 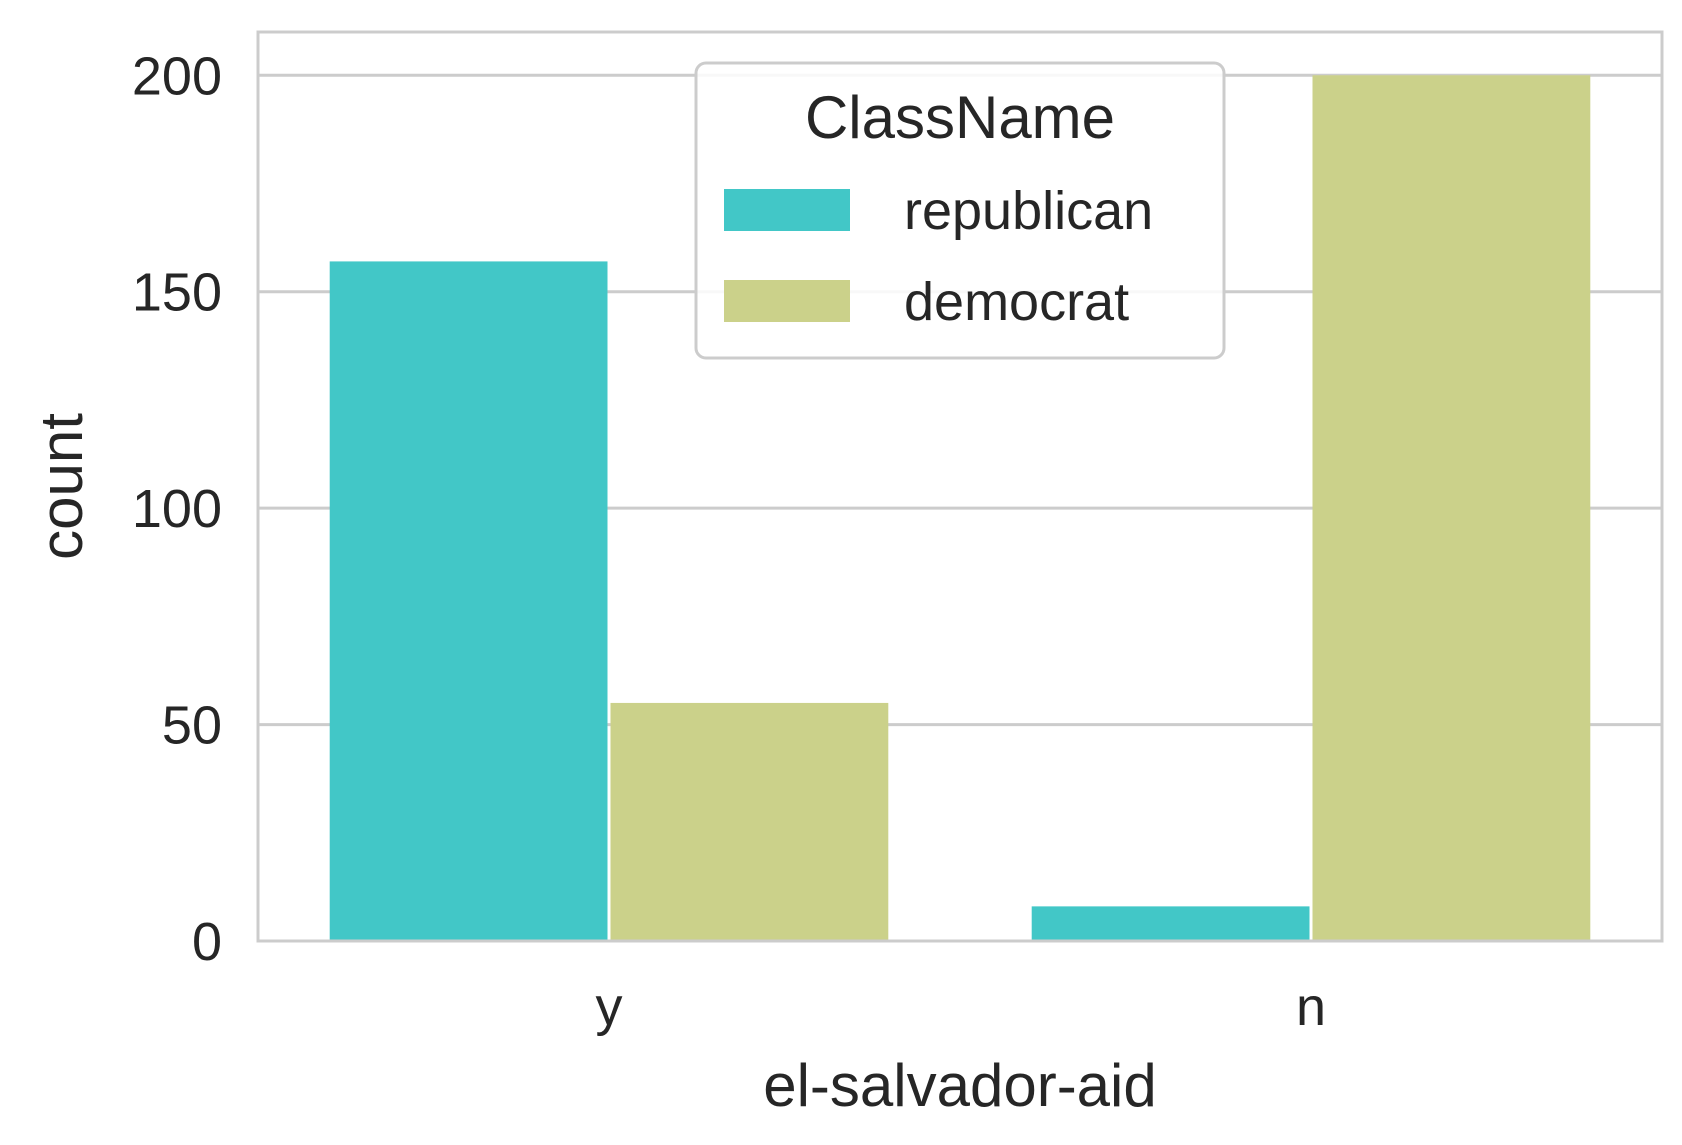 What do you see at coordinates (1016, 302) in the screenshot?
I see `legend-label-democrat: democrat` at bounding box center [1016, 302].